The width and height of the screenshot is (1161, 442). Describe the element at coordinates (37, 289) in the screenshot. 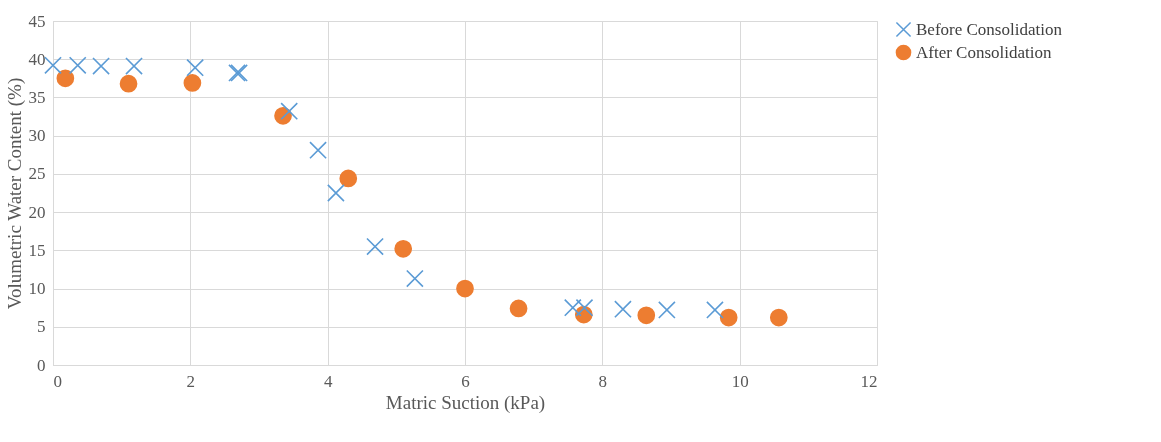

I see `y-tick-label: 10` at that location.